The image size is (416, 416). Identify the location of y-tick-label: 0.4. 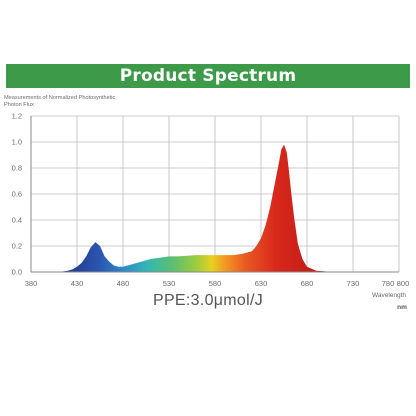
(17, 220).